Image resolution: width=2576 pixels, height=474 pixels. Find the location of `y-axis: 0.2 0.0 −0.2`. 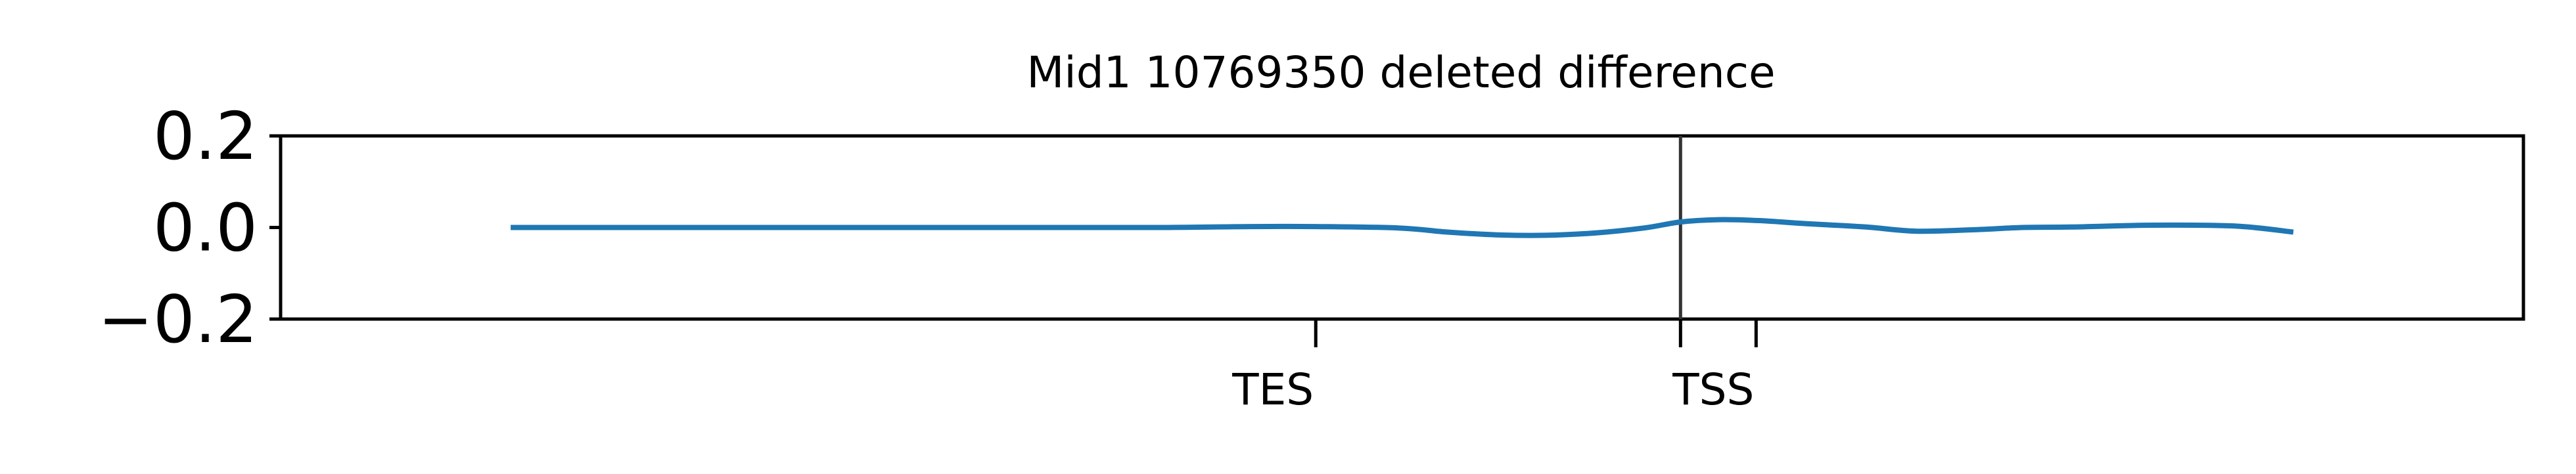

y-axis: 0.2 0.0 −0.2 is located at coordinates (189, 228).